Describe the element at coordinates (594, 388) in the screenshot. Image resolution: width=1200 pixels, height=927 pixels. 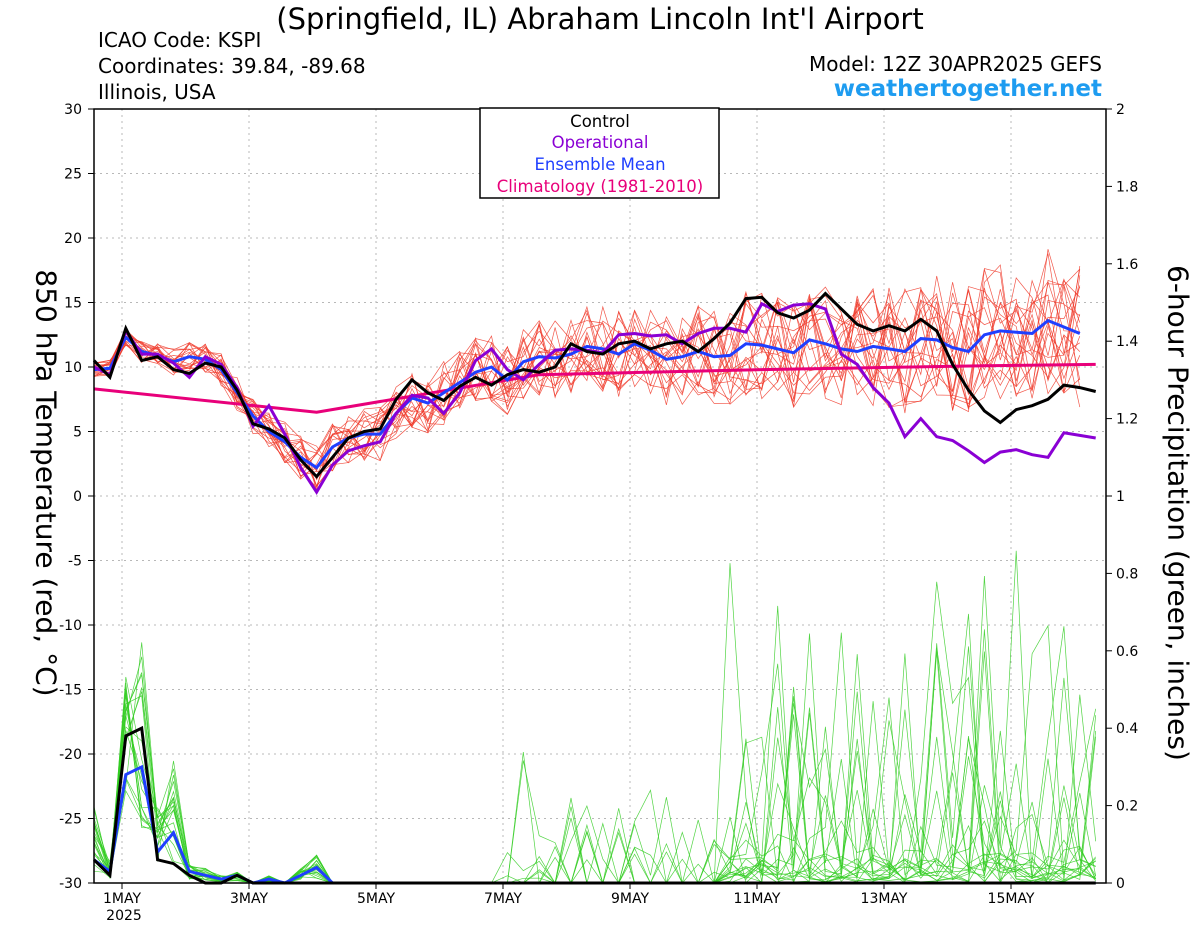
I see `climatology-line` at that location.